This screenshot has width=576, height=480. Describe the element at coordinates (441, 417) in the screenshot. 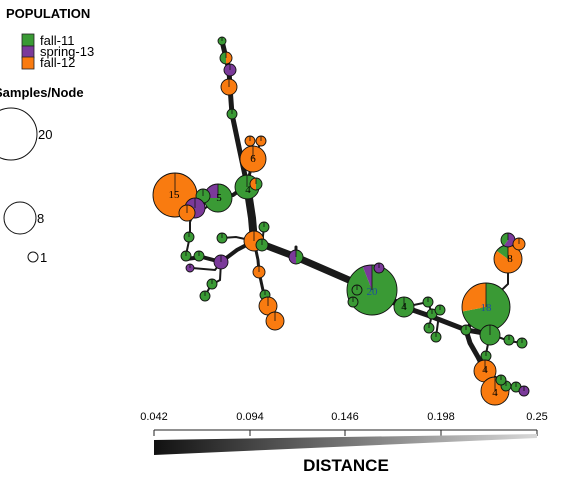

I see `axis-tick-label: 0.198` at that location.